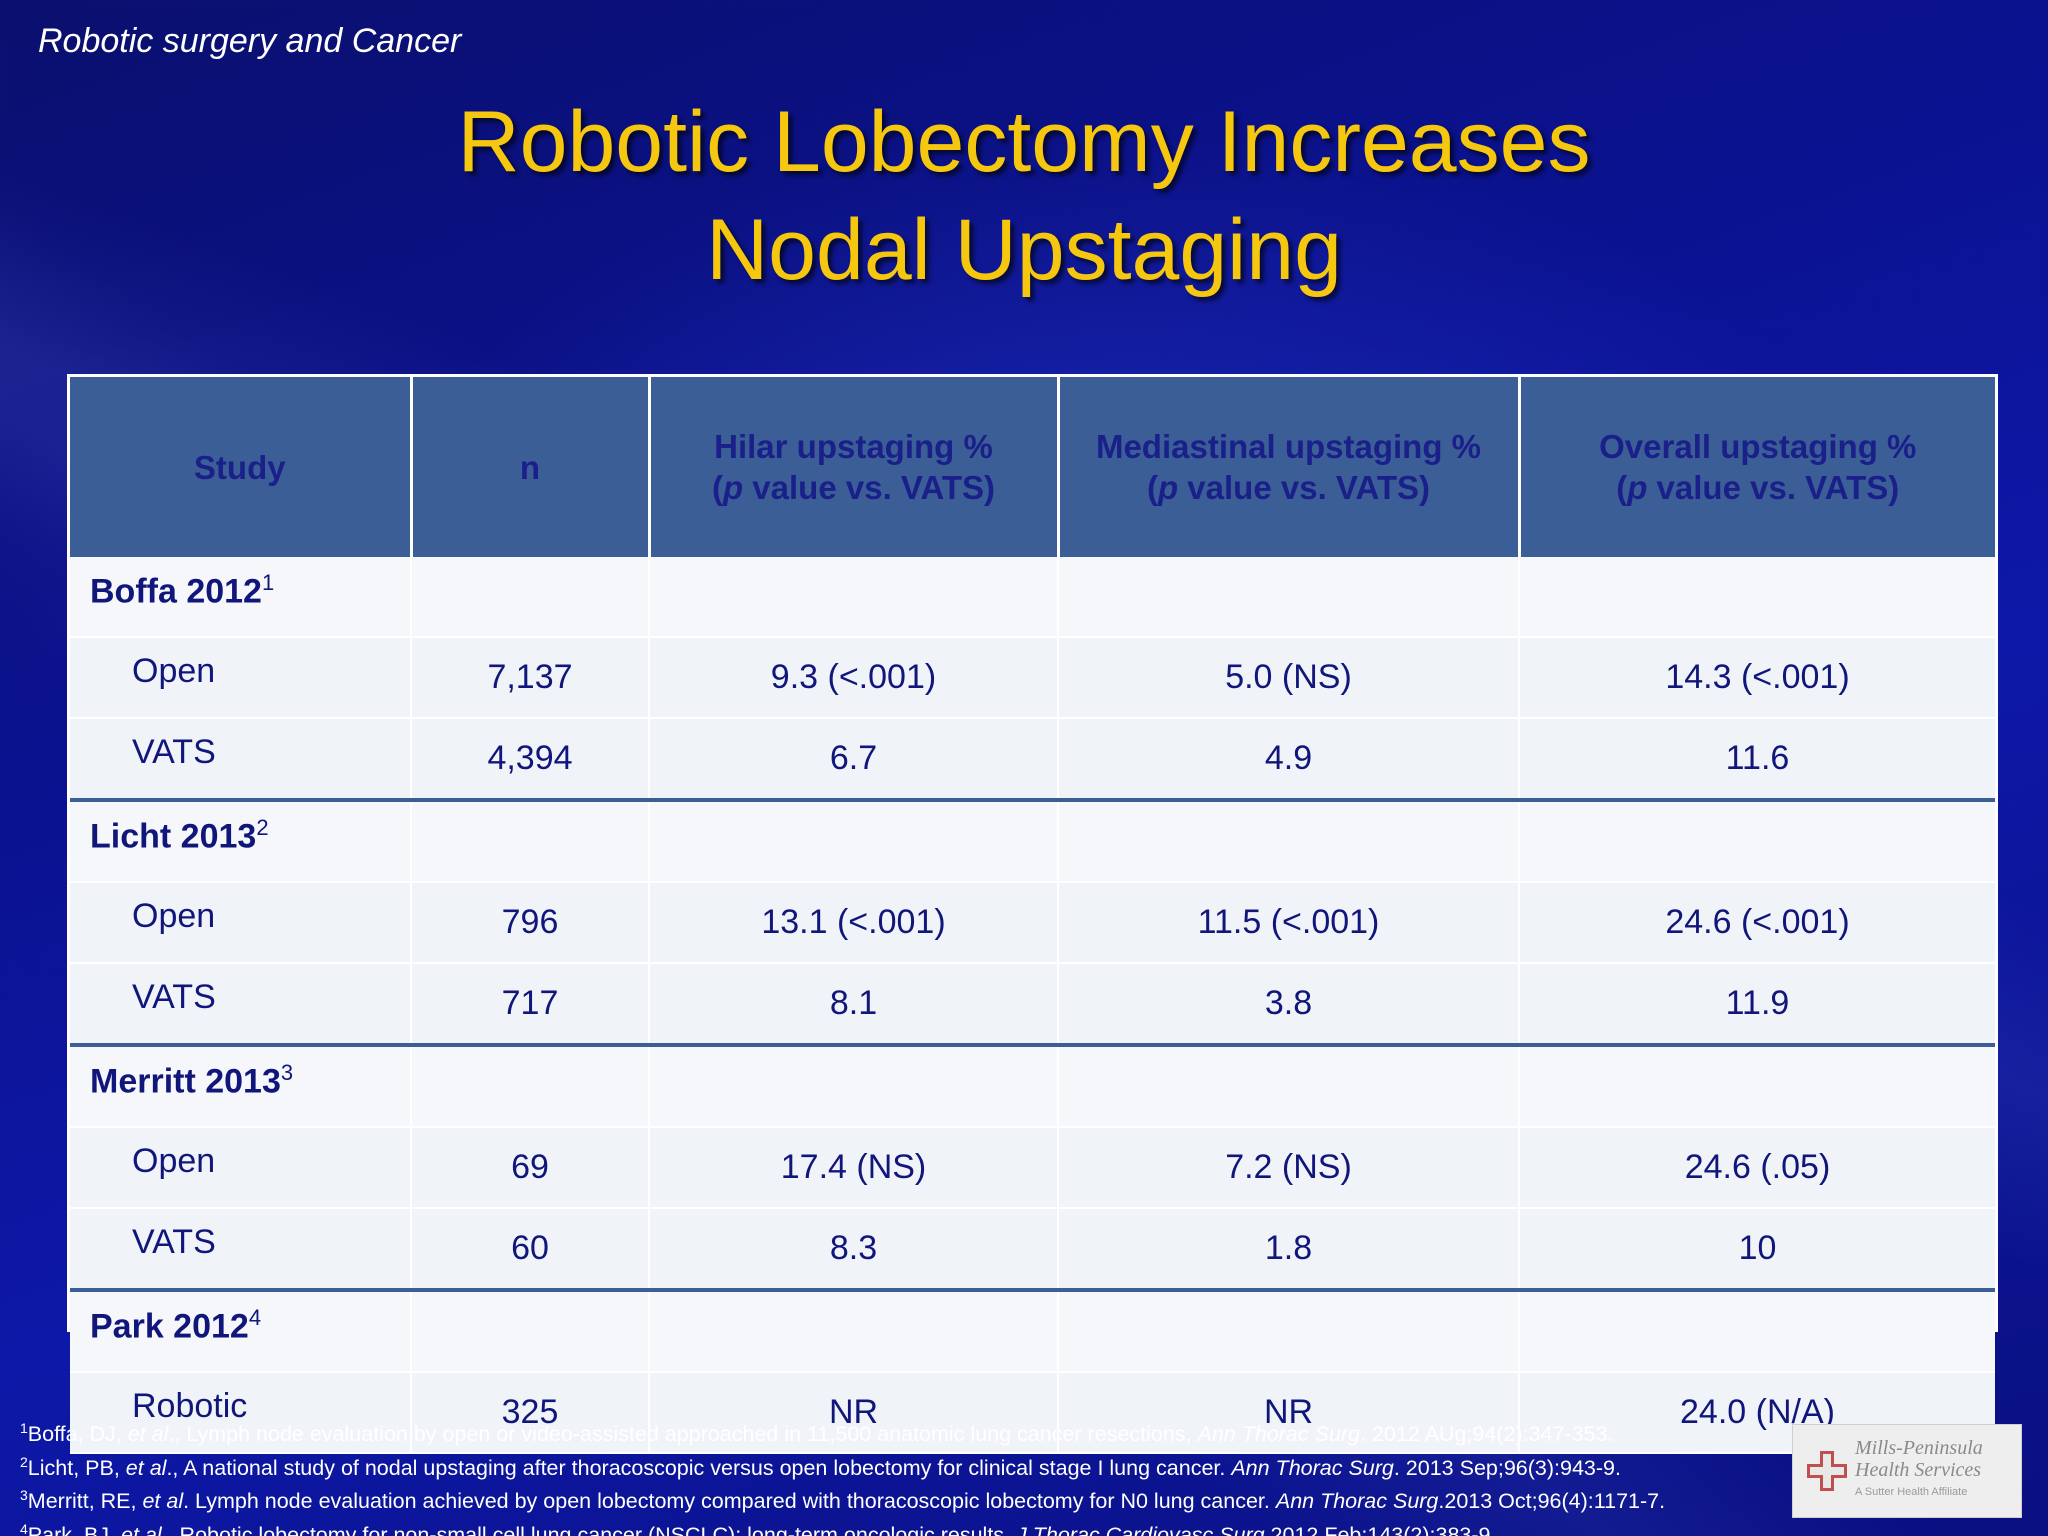 The width and height of the screenshot is (2048, 1536). I want to click on header-mediastinal-pvalue: (p value vs. VATS), so click(1288, 487).